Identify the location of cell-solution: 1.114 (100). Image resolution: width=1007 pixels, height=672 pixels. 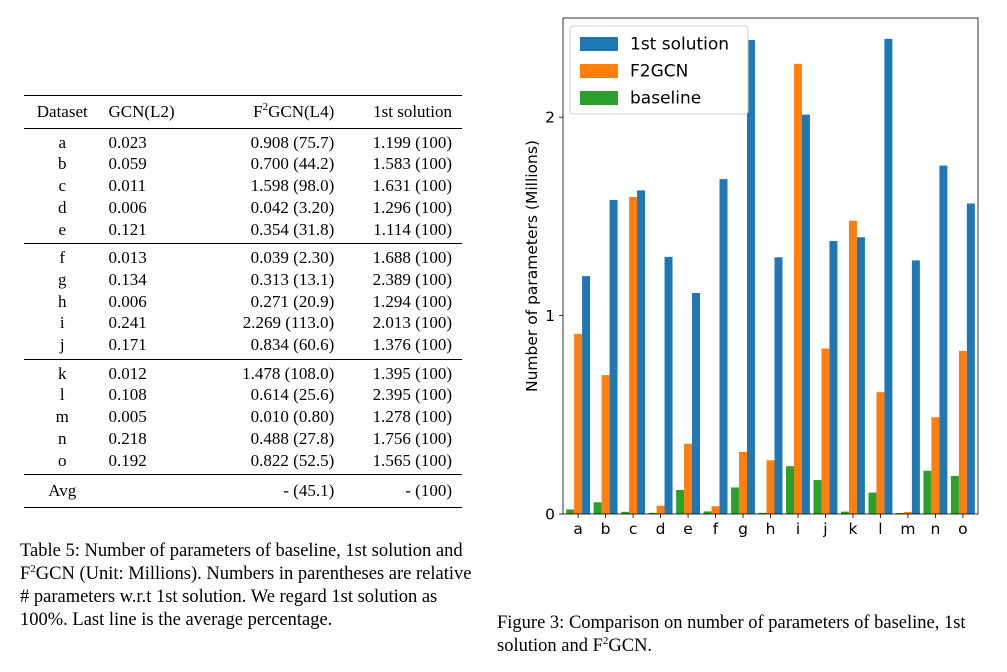
(412, 229).